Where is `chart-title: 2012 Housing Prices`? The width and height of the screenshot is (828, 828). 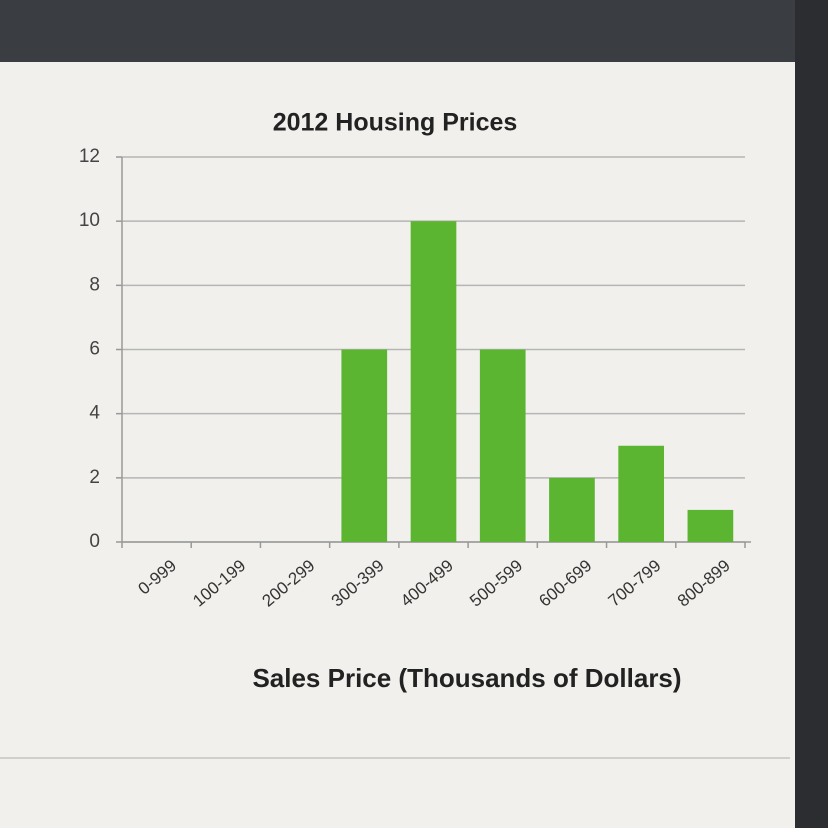 chart-title: 2012 Housing Prices is located at coordinates (395, 123).